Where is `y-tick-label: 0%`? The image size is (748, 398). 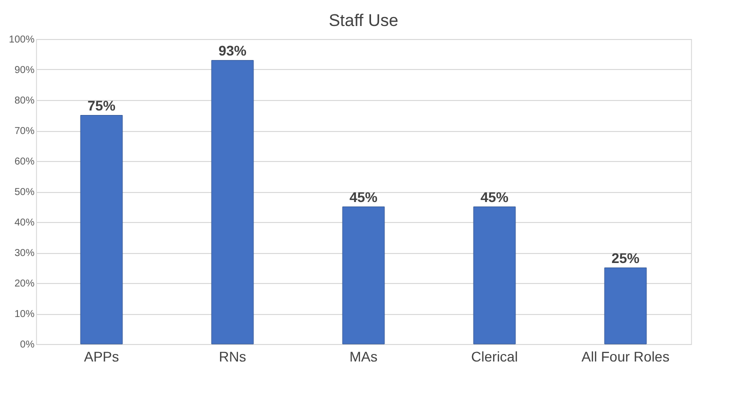
y-tick-label: 0% is located at coordinates (27, 345).